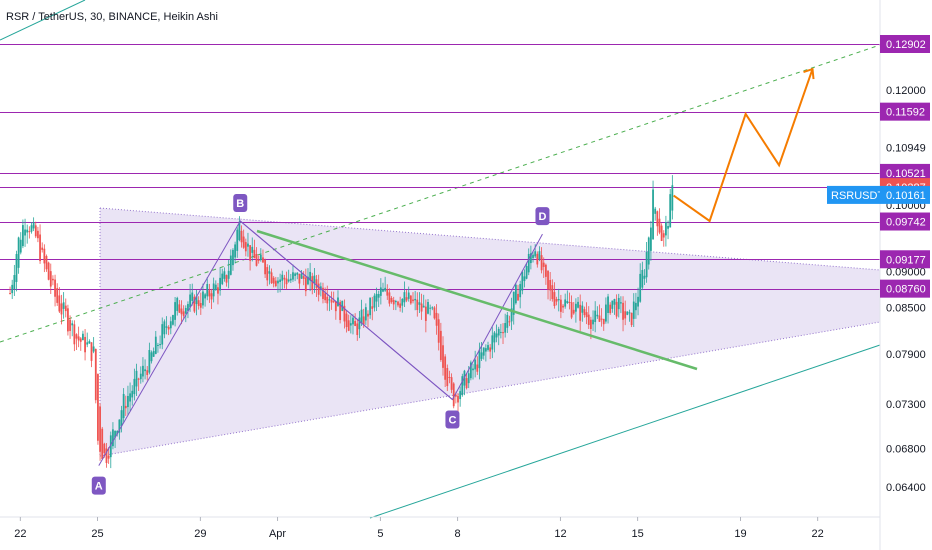 Image resolution: width=932 pixels, height=550 pixels. I want to click on price-tick-label: 0.07300, so click(906, 405).